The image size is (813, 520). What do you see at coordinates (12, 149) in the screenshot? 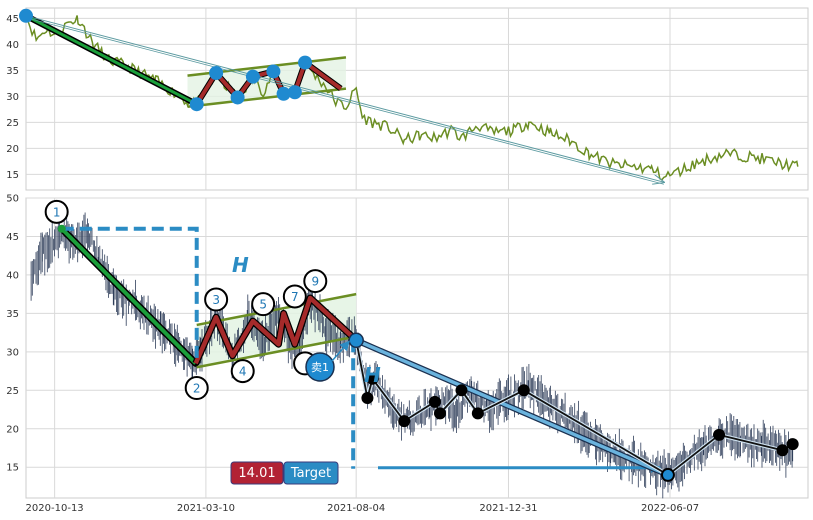
I see `top-y-tick-1: 20` at bounding box center [12, 149].